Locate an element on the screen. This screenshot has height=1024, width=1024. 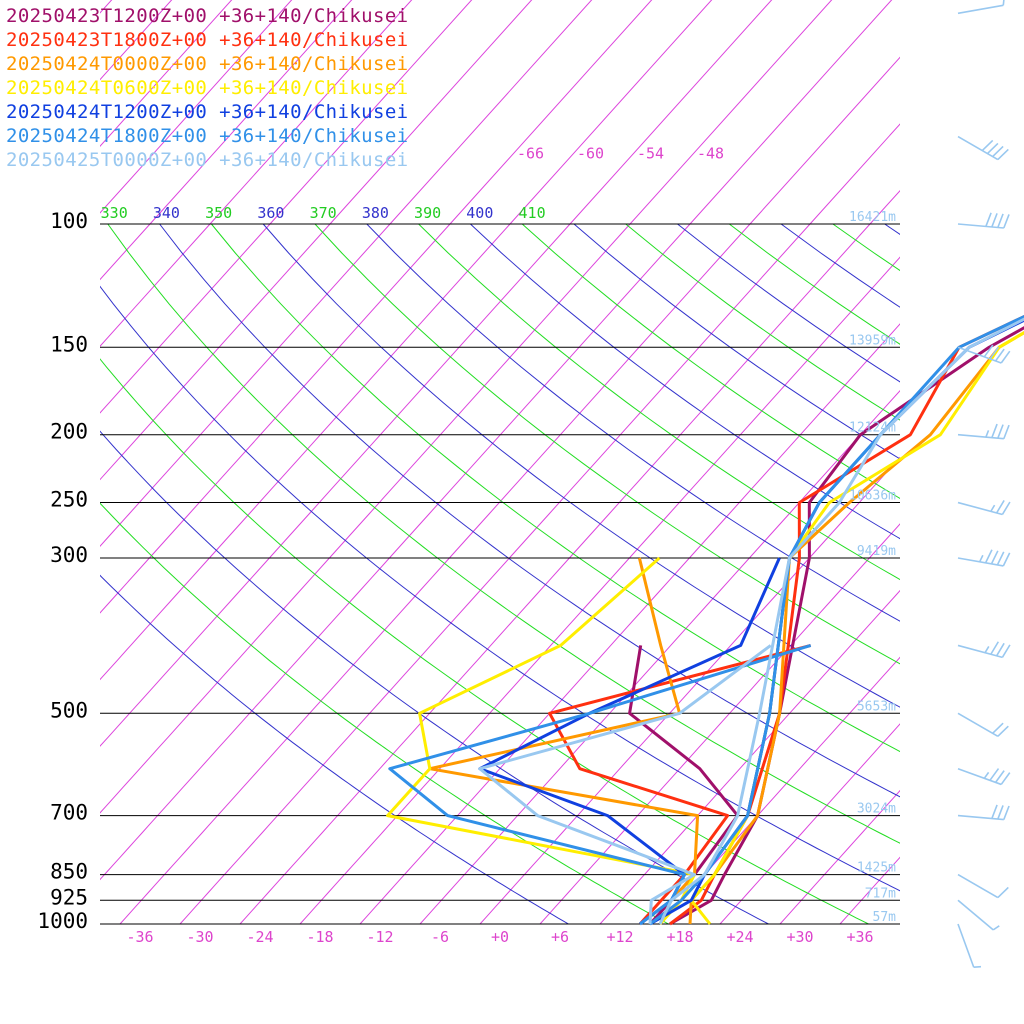
temperature-tick-label: -24 is located at coordinates (259, 937).